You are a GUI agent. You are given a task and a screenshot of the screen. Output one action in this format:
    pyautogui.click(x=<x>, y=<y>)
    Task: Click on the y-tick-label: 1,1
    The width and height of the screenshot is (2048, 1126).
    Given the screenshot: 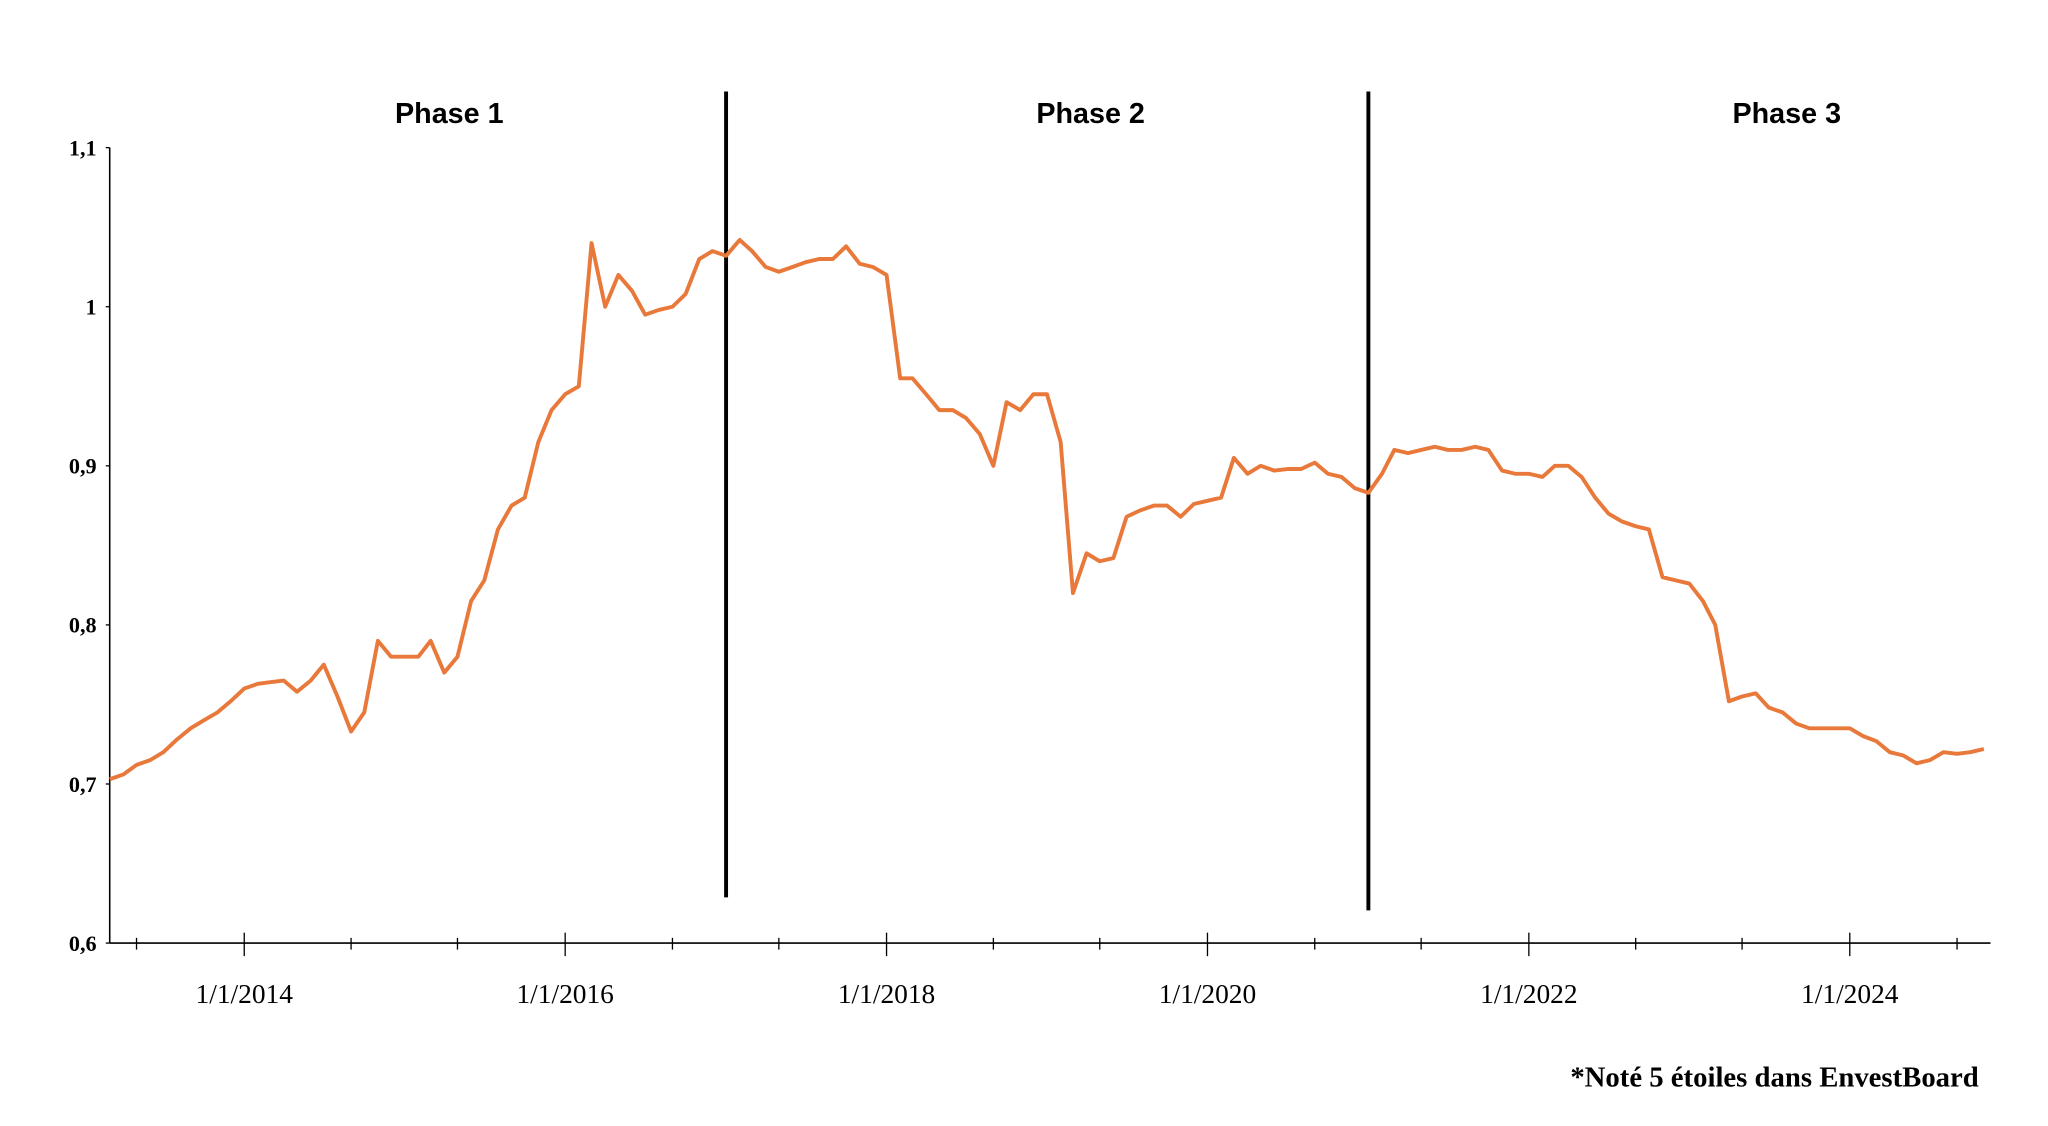 What is the action you would take?
    pyautogui.click(x=83, y=147)
    